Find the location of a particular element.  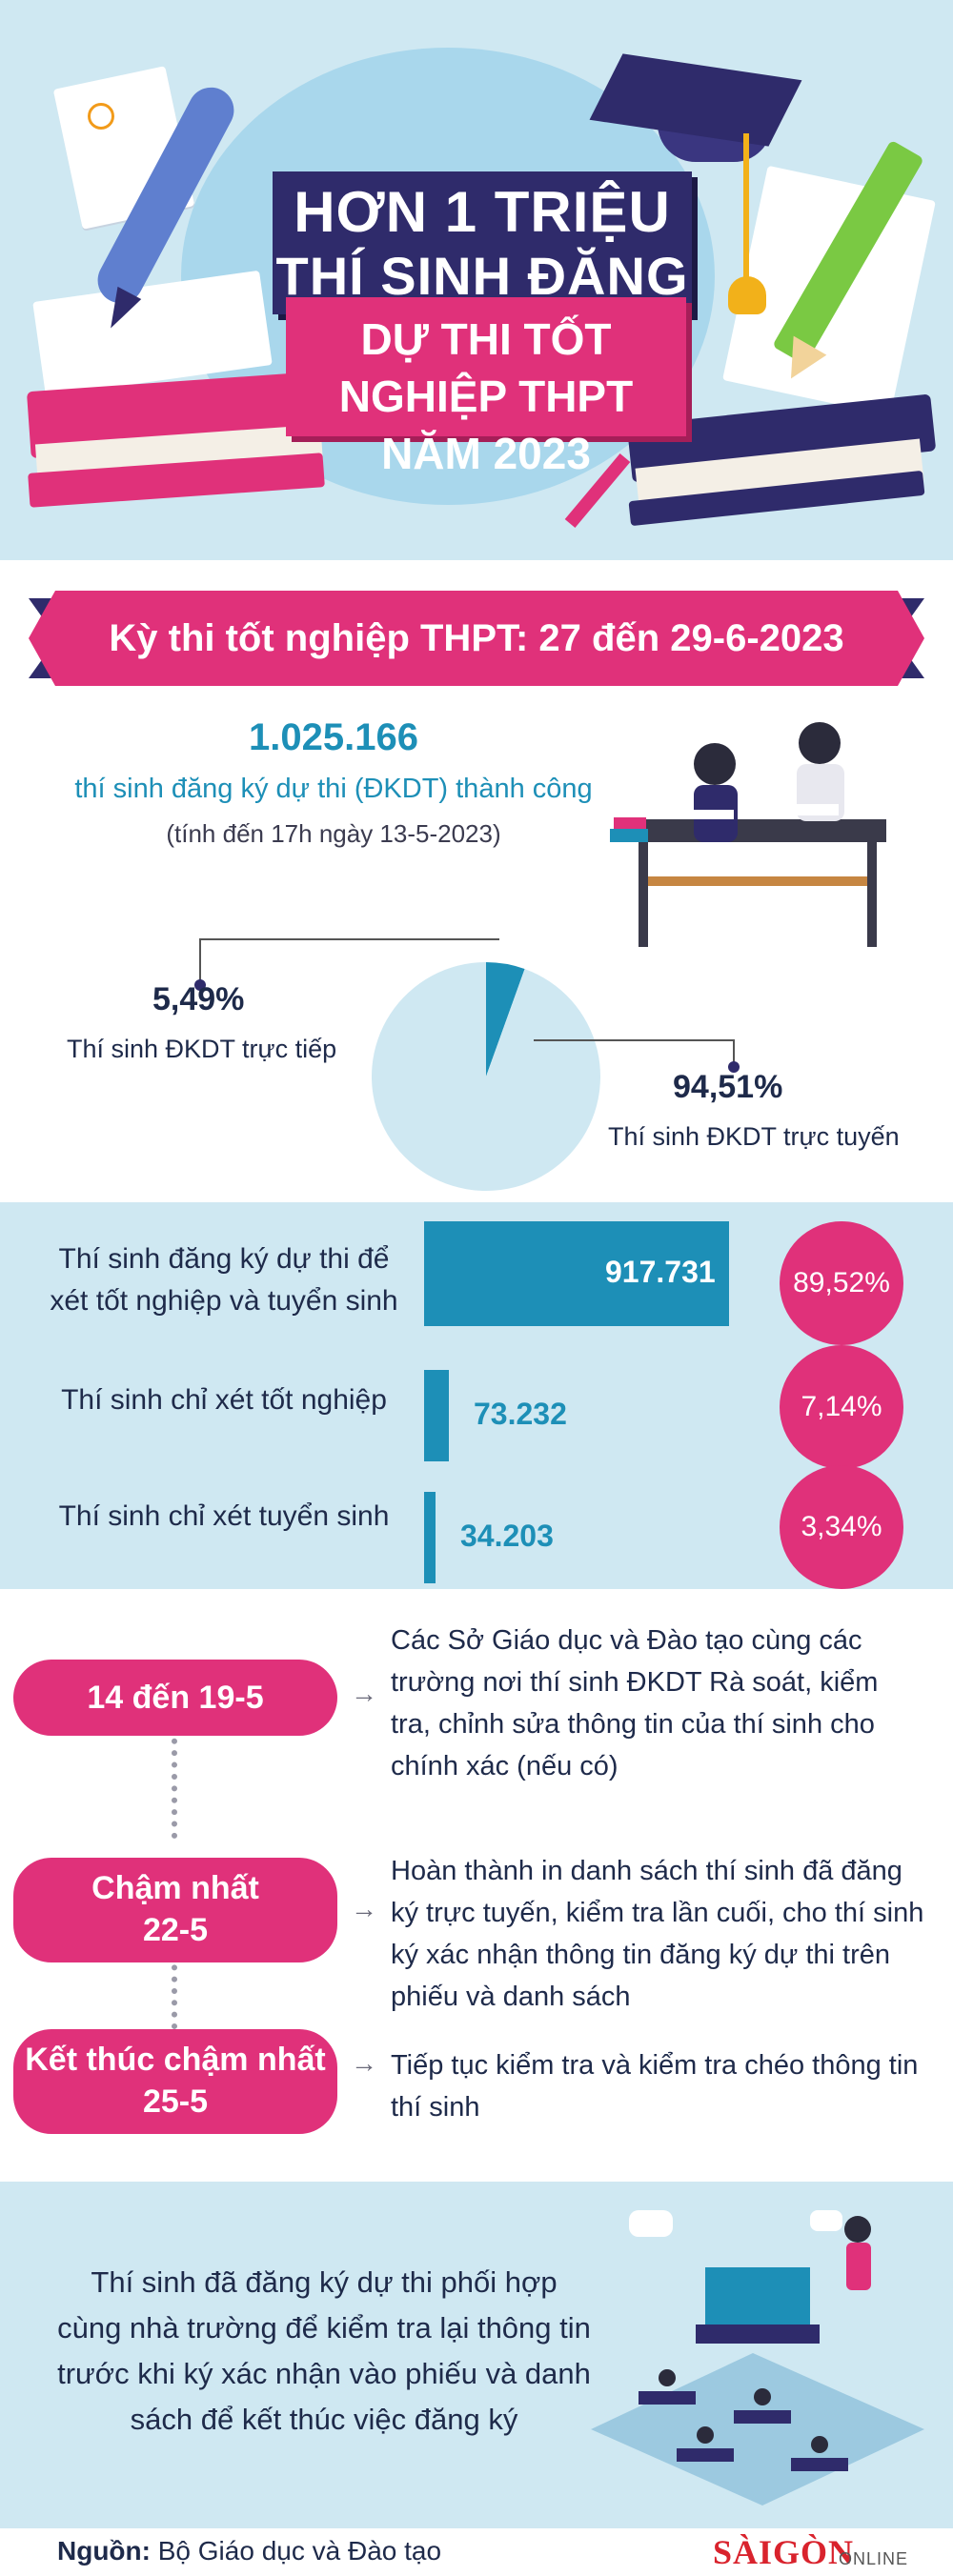

bar-label: Thí sinh chỉ xét tuyển sinh is located at coordinates (224, 1517).